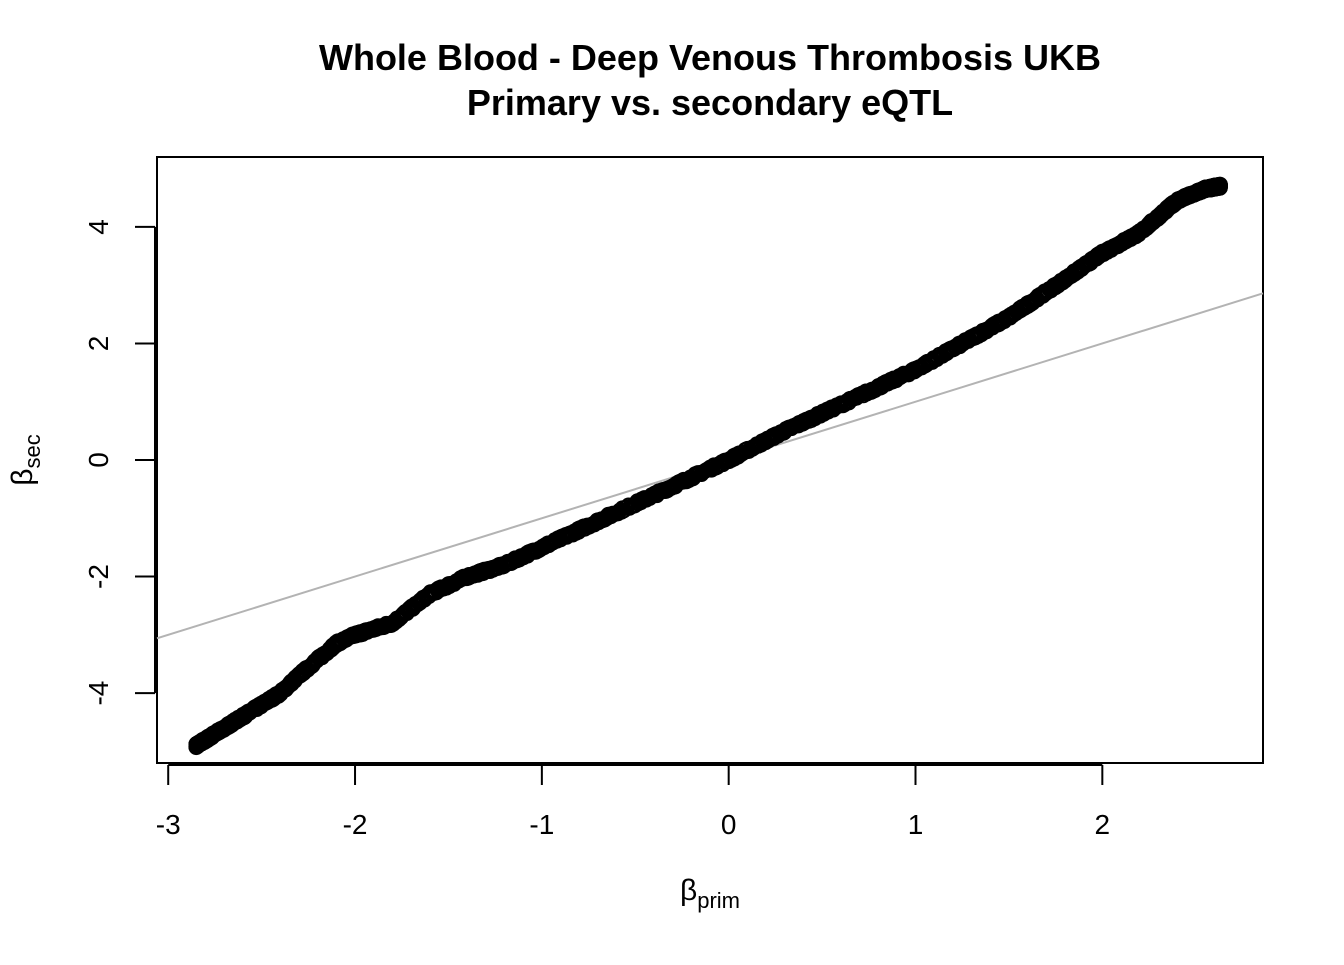  I want to click on x-axis-label-subscript: prim, so click(718, 900).